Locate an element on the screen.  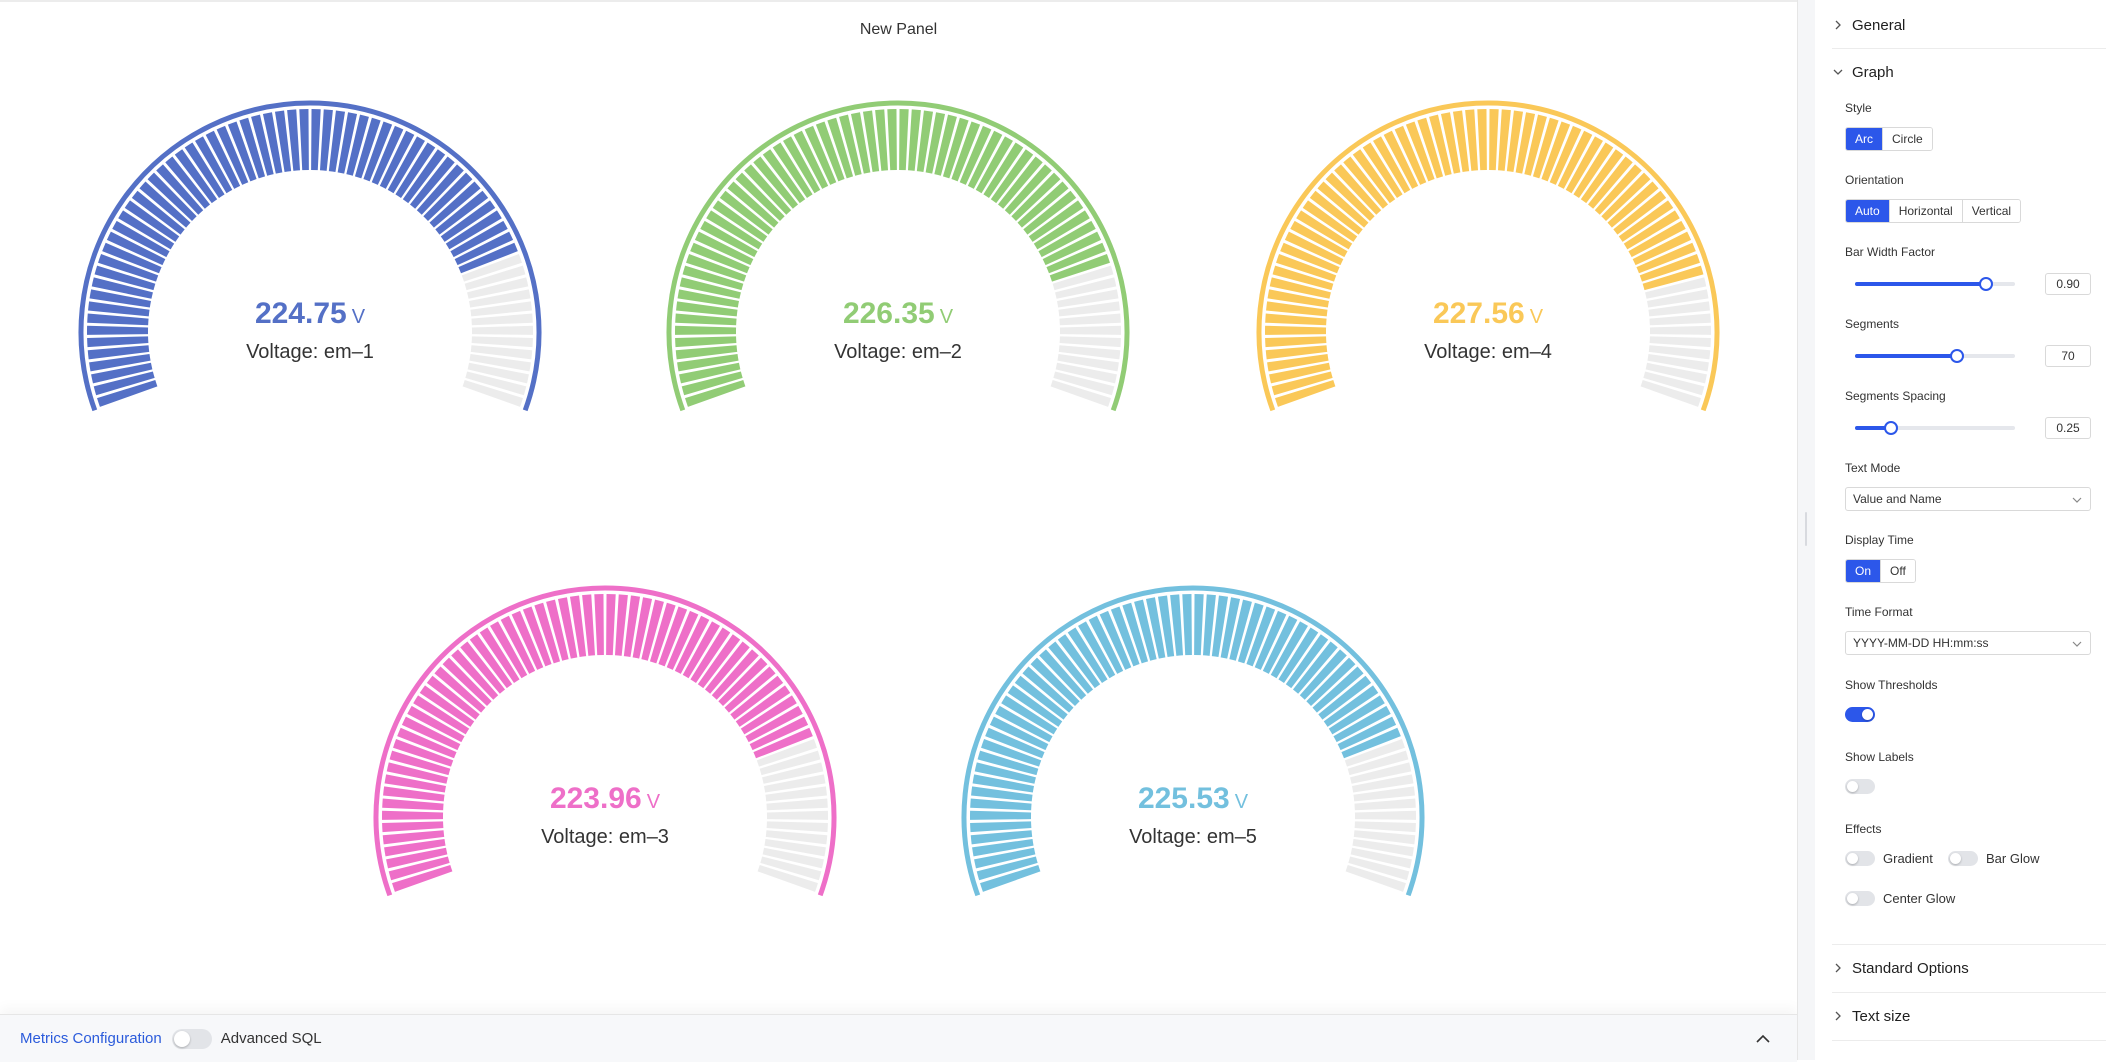
section-graph: Graph is located at coordinates (1969, 72).